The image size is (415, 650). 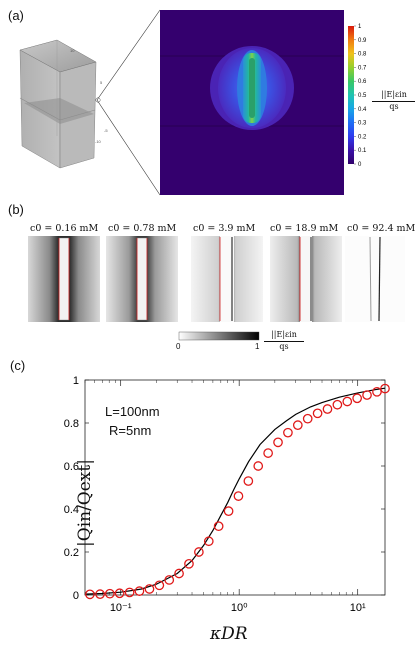 I want to click on colorbar-label-numerator: ||E|εin, so click(x=393, y=96).